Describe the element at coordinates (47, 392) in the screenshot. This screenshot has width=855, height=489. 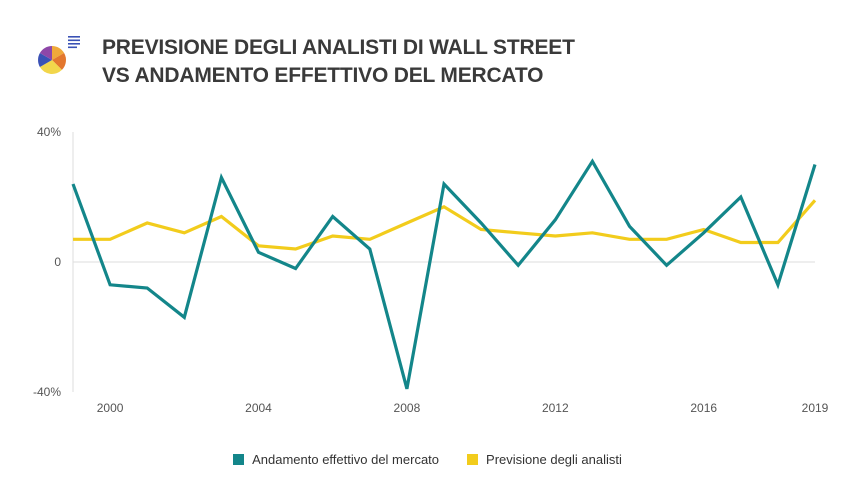
I see `y-tick-label: -40%` at that location.